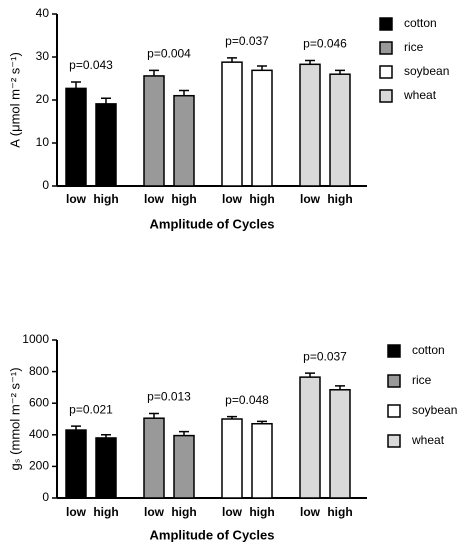  What do you see at coordinates (169, 397) in the screenshot?
I see `p-value: p=0.013` at bounding box center [169, 397].